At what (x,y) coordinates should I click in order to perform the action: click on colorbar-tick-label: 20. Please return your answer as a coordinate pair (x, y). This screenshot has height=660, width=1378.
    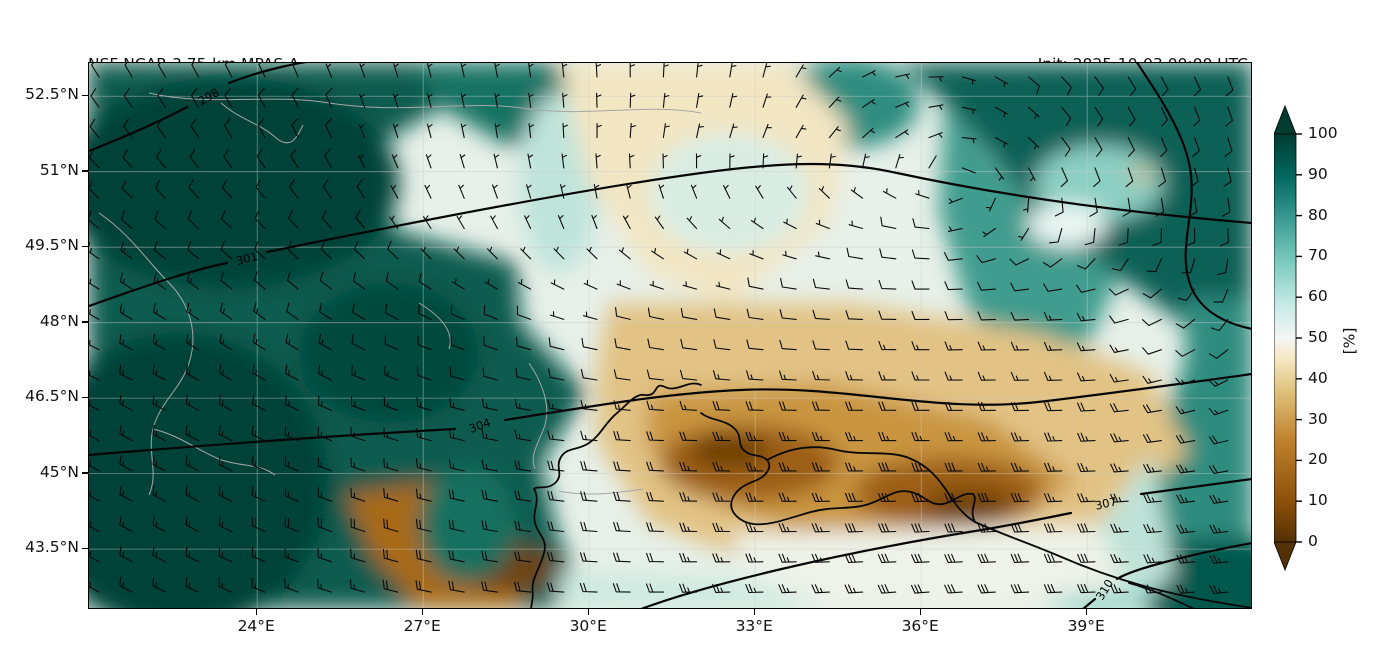
    Looking at the image, I should click on (1318, 459).